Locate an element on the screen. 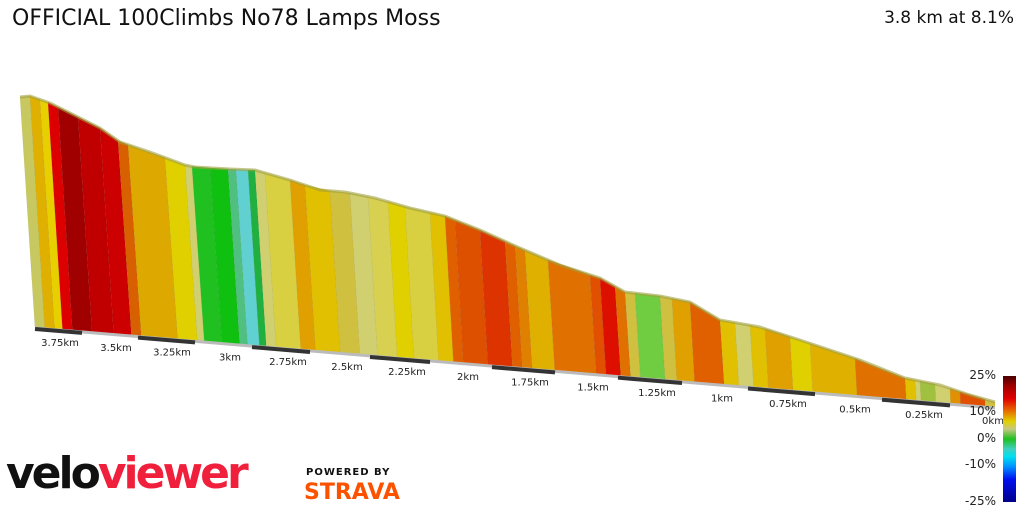 The image size is (1024, 512). x-tick-label: 2.25km is located at coordinates (407, 372).